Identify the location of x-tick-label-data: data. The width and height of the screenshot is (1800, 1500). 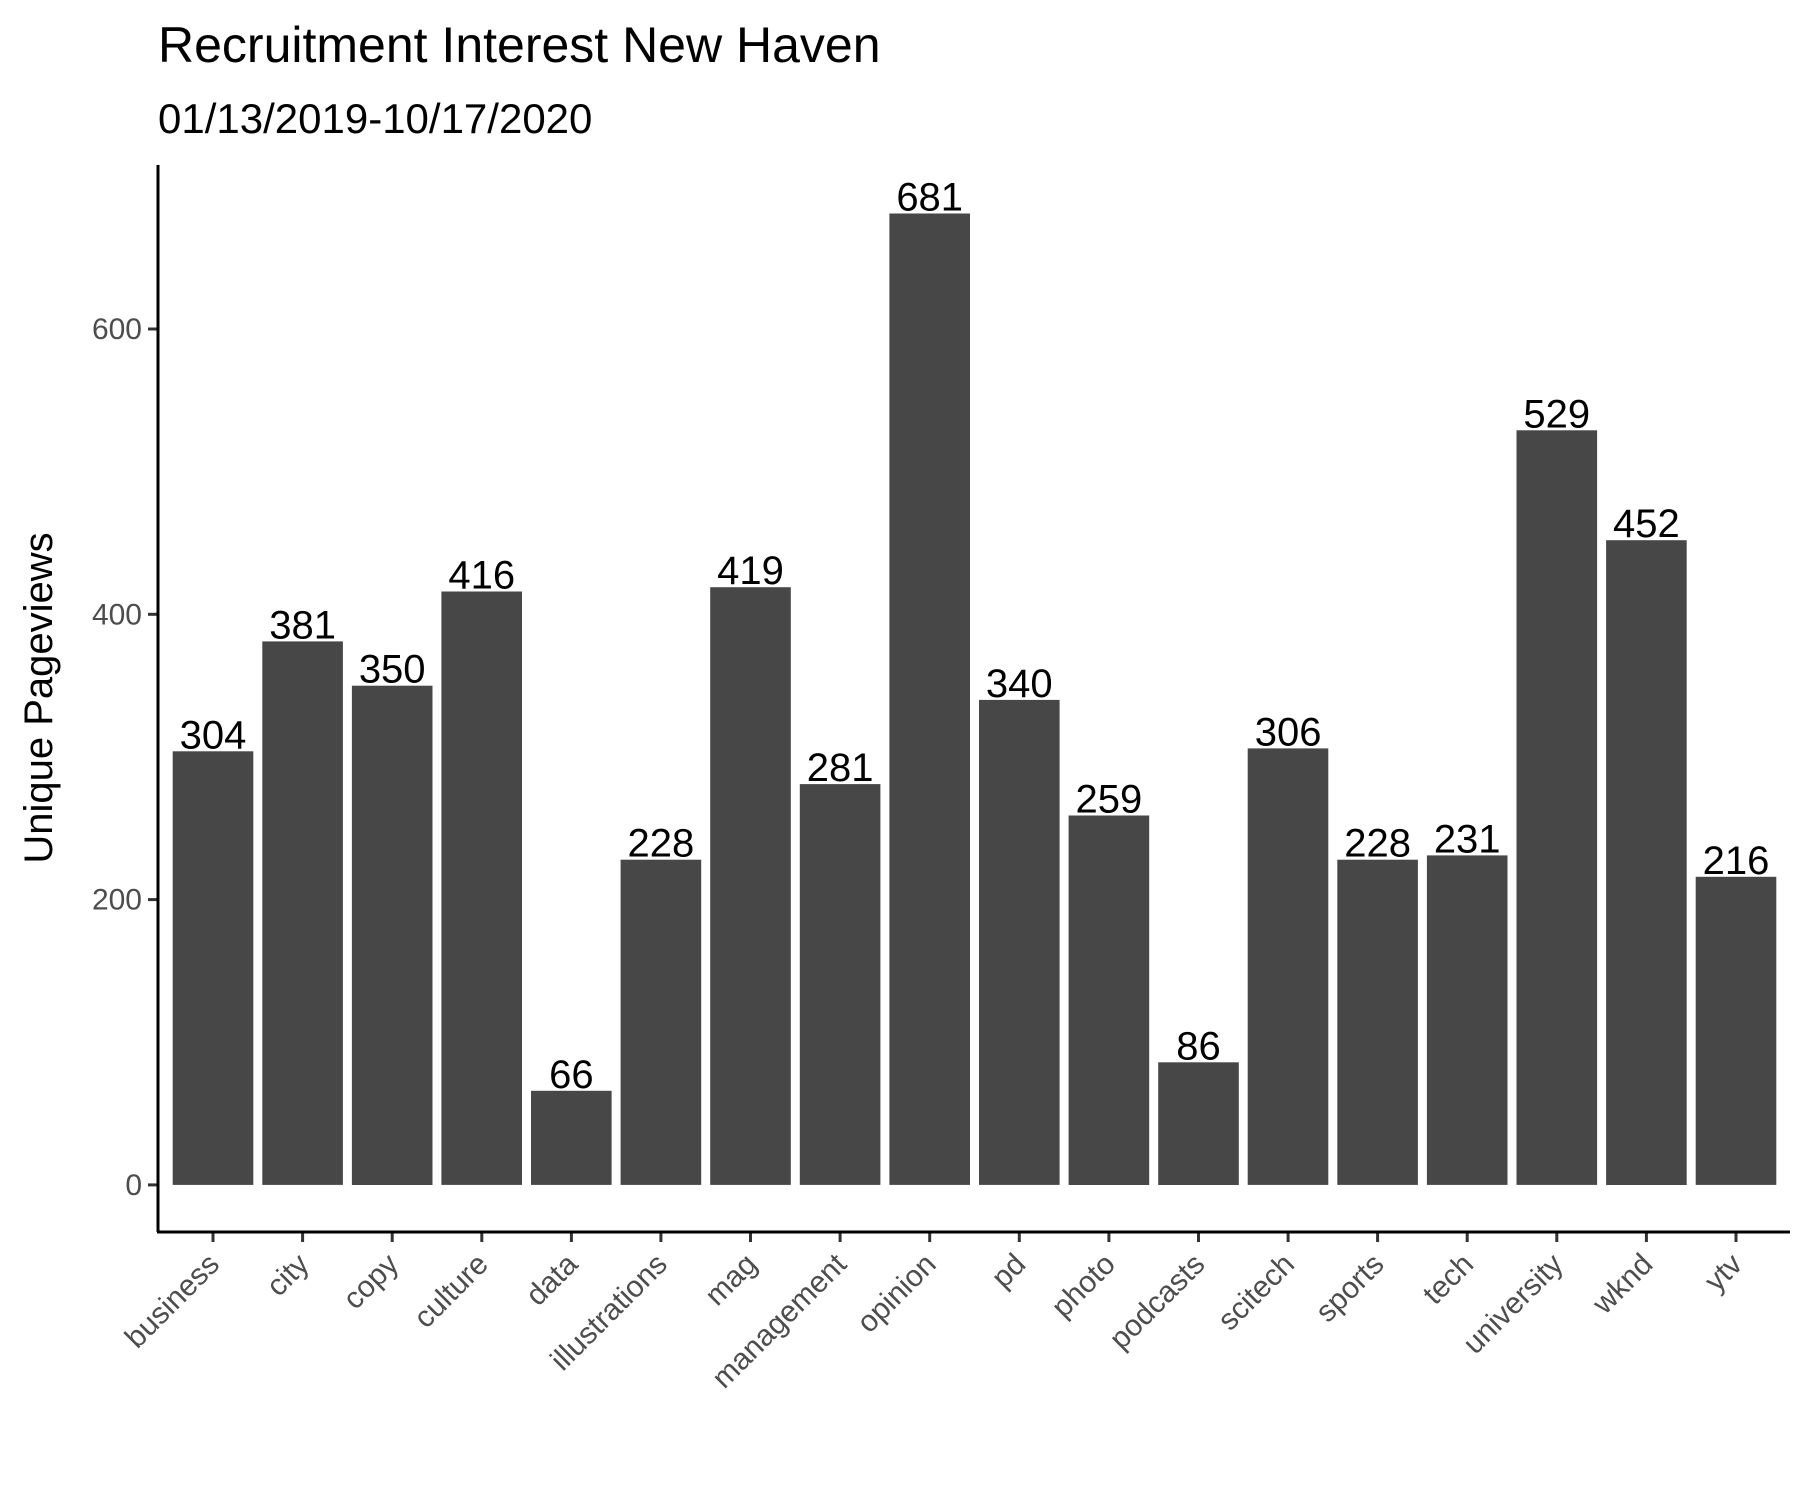
(552, 1279).